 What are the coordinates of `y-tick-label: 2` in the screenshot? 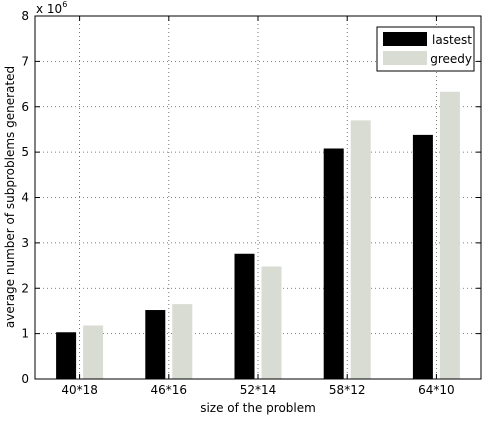 It's located at (25, 288).